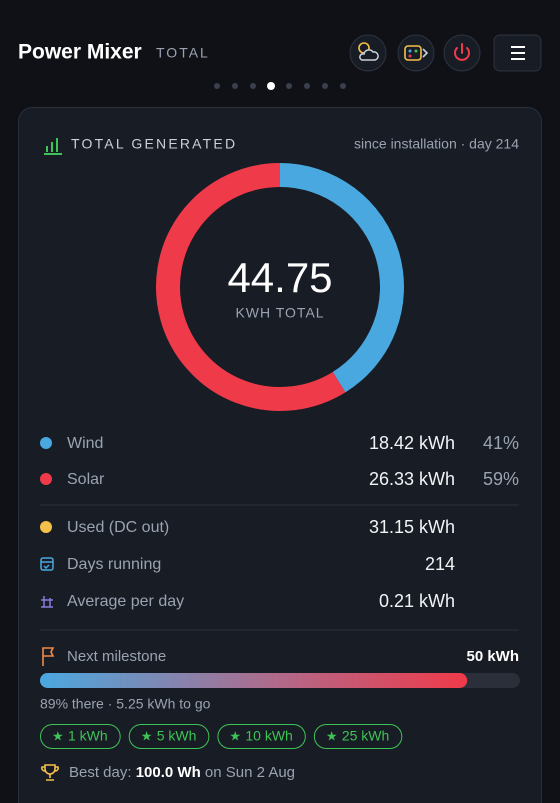 This screenshot has width=560, height=803. I want to click on flag-icon, so click(48, 656).